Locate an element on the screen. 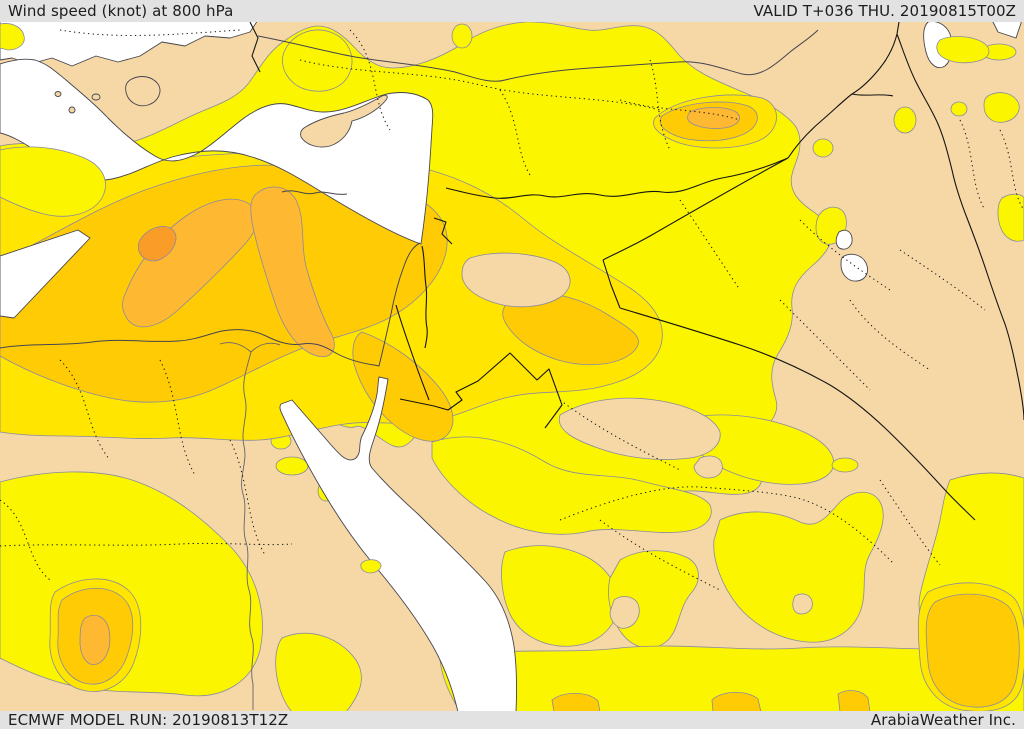 This screenshot has width=1024, height=729. iraq-lake-tharthar is located at coordinates (844, 239).